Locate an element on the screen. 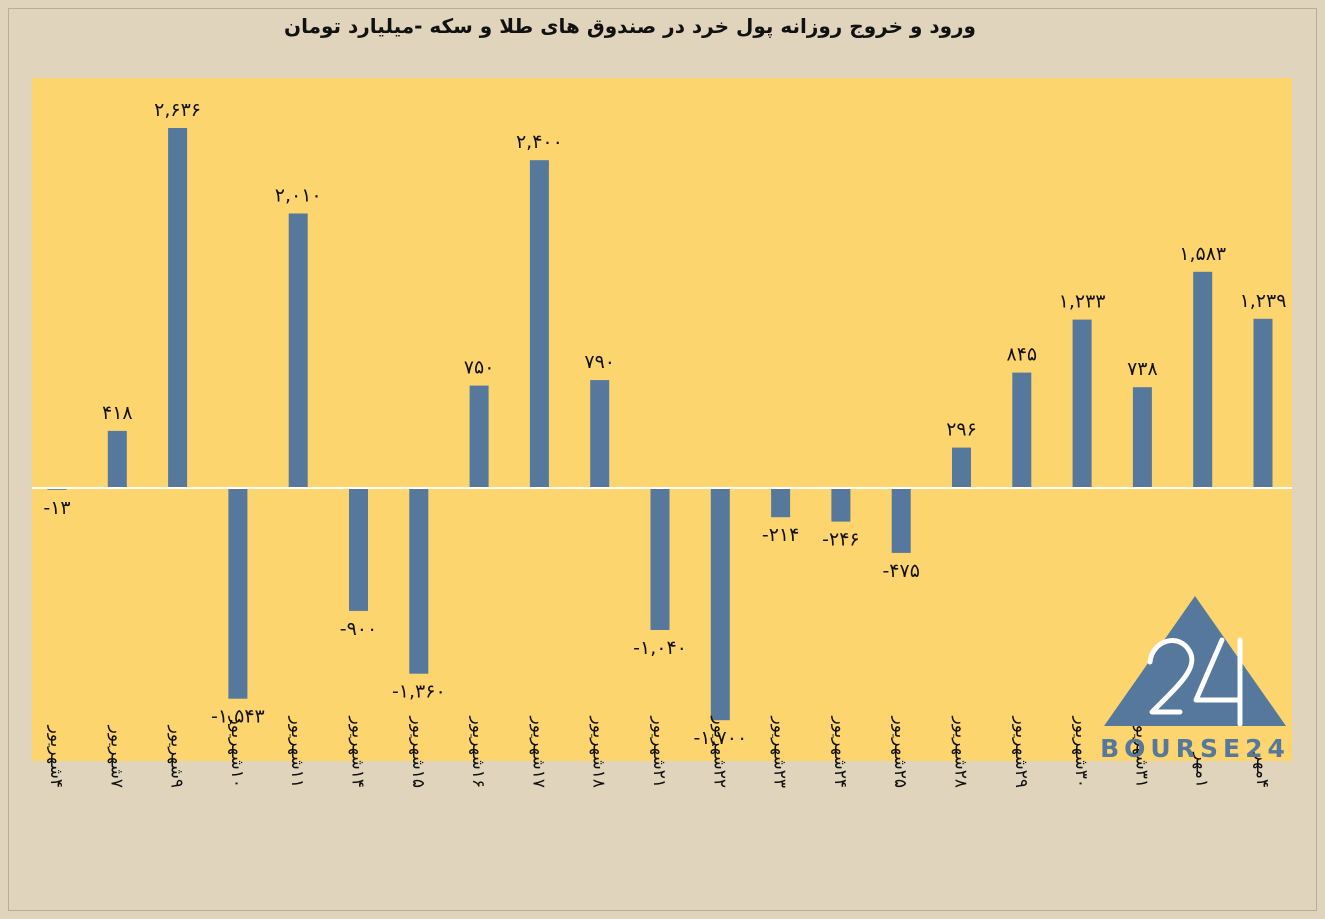  data-label-9: ۷۹۰ is located at coordinates (599, 362).